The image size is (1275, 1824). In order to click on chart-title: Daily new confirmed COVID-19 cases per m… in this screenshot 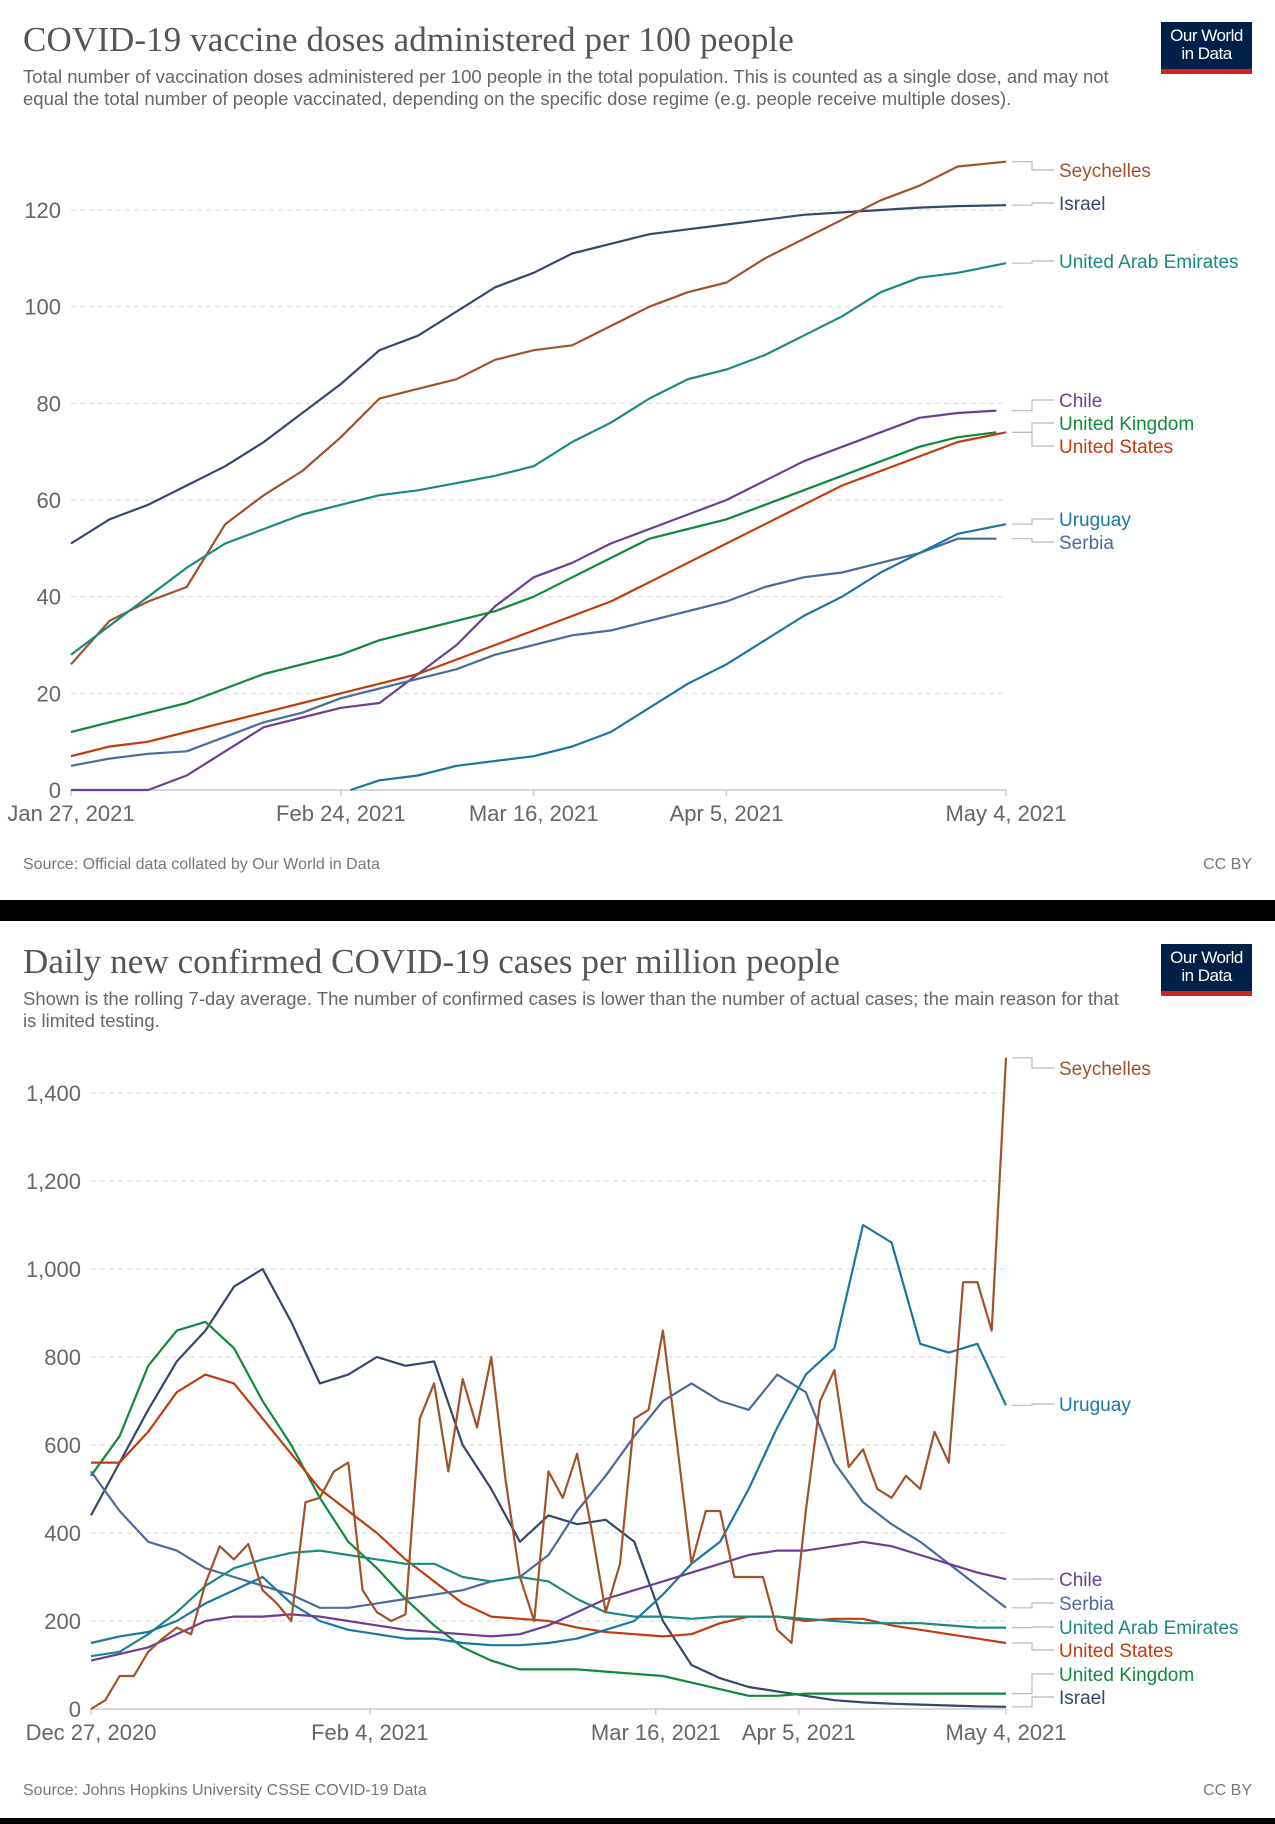, I will do `click(431, 961)`.